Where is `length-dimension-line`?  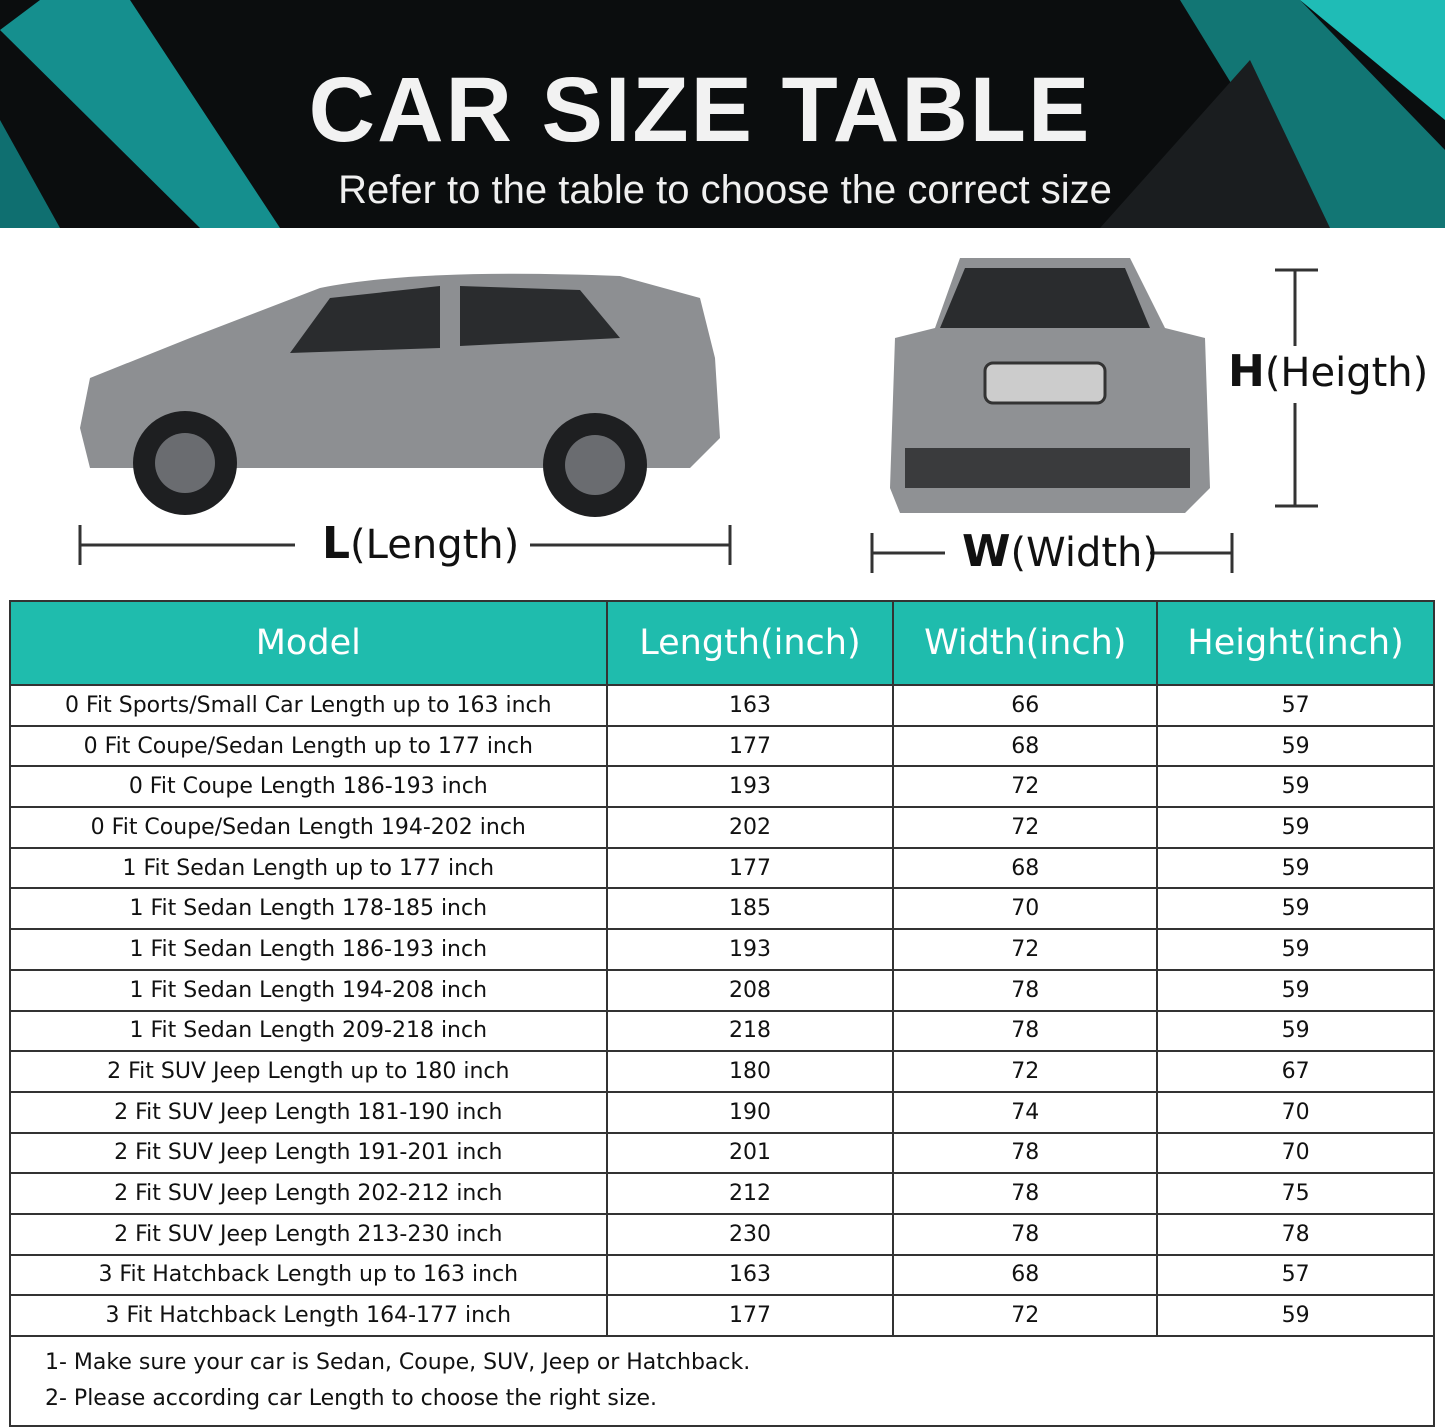 length-dimension-line is located at coordinates (405, 545).